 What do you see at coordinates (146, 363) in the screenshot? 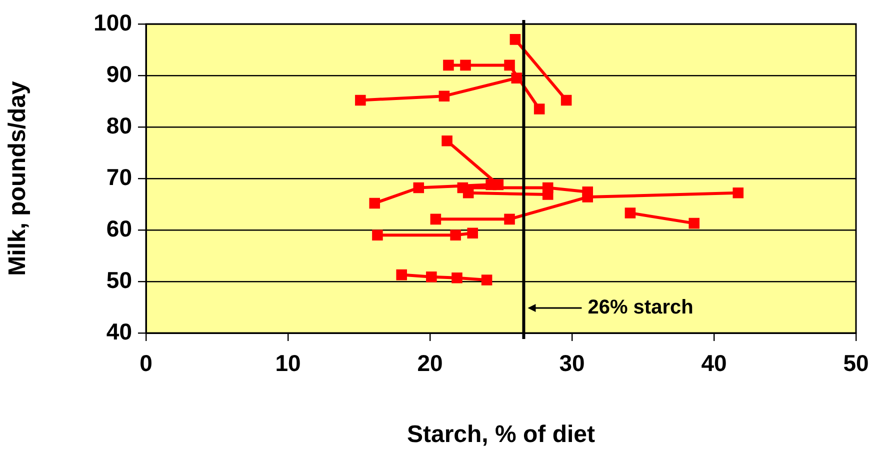
I see `x-tick-label: 0` at bounding box center [146, 363].